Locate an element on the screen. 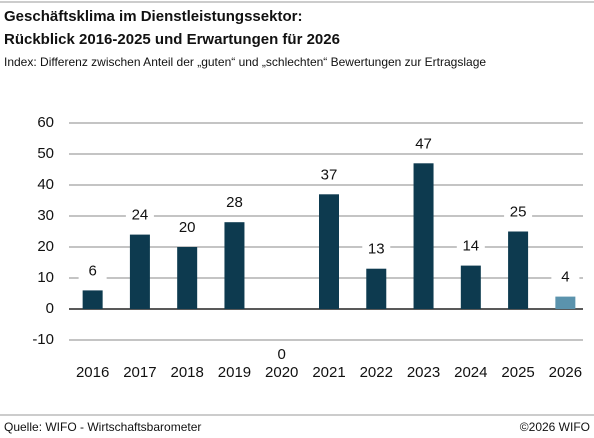  value-label: 20 is located at coordinates (187, 227).